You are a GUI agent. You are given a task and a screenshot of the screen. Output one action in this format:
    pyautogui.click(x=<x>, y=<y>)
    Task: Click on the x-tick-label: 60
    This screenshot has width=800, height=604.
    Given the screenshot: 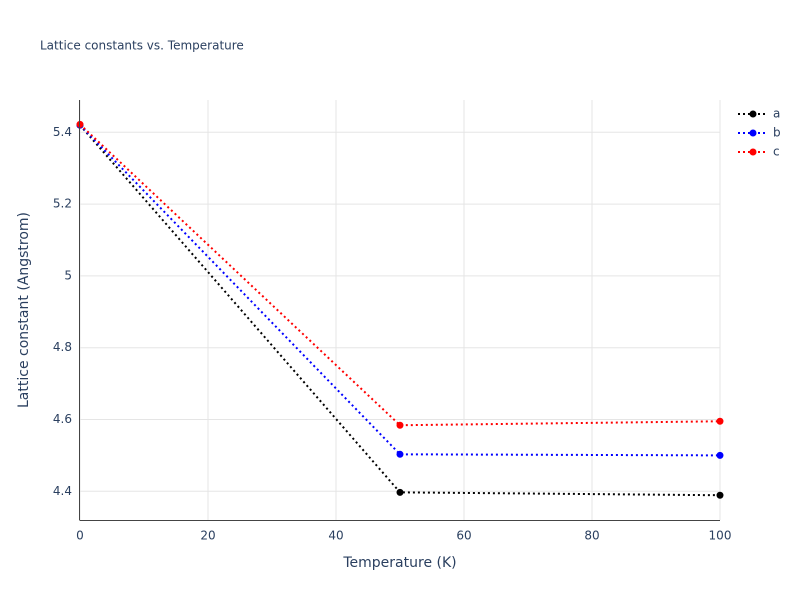 What is the action you would take?
    pyautogui.click(x=463, y=536)
    